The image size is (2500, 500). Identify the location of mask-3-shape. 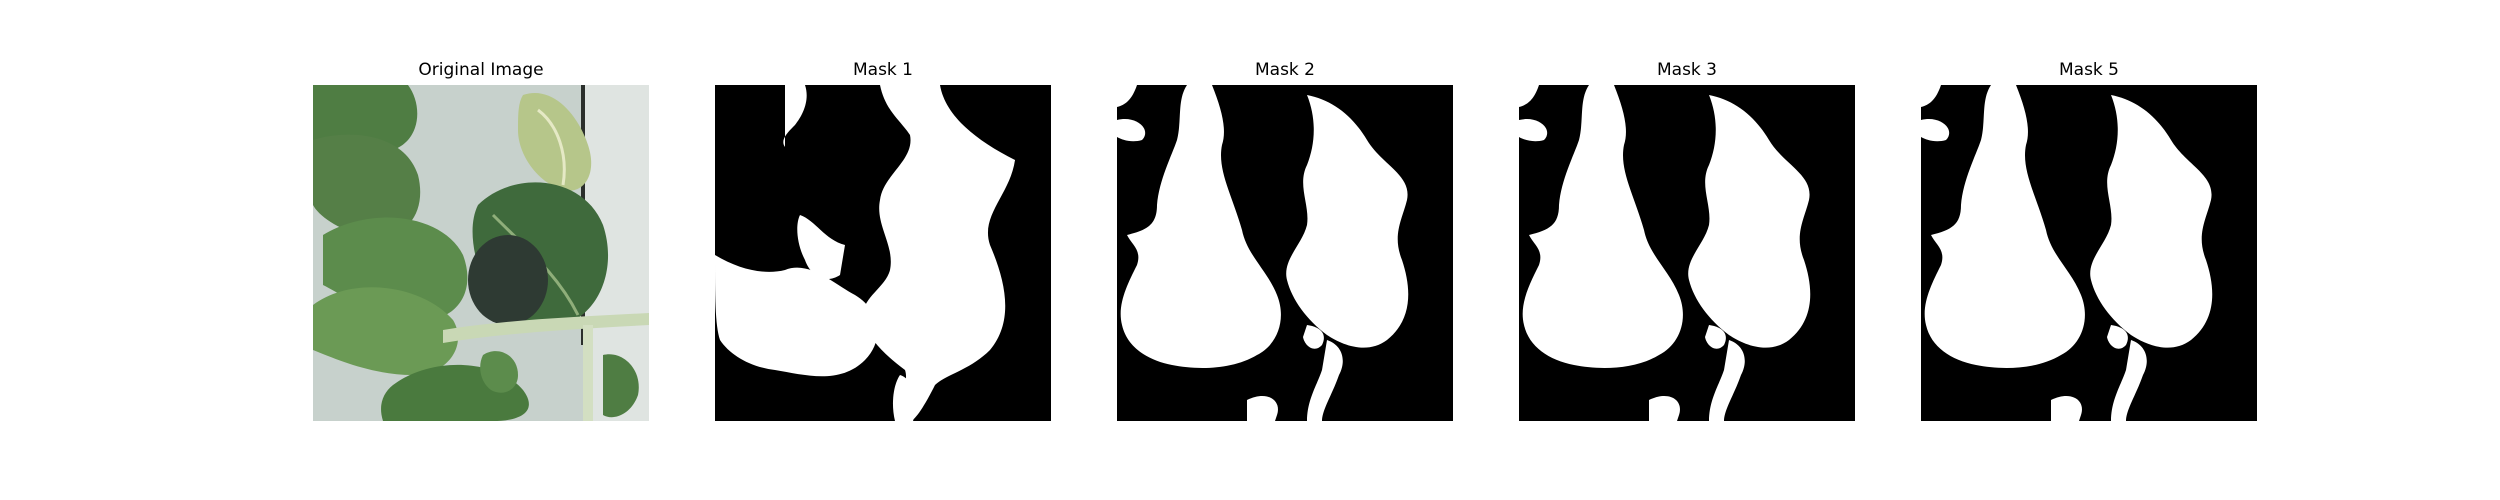
(1687, 253).